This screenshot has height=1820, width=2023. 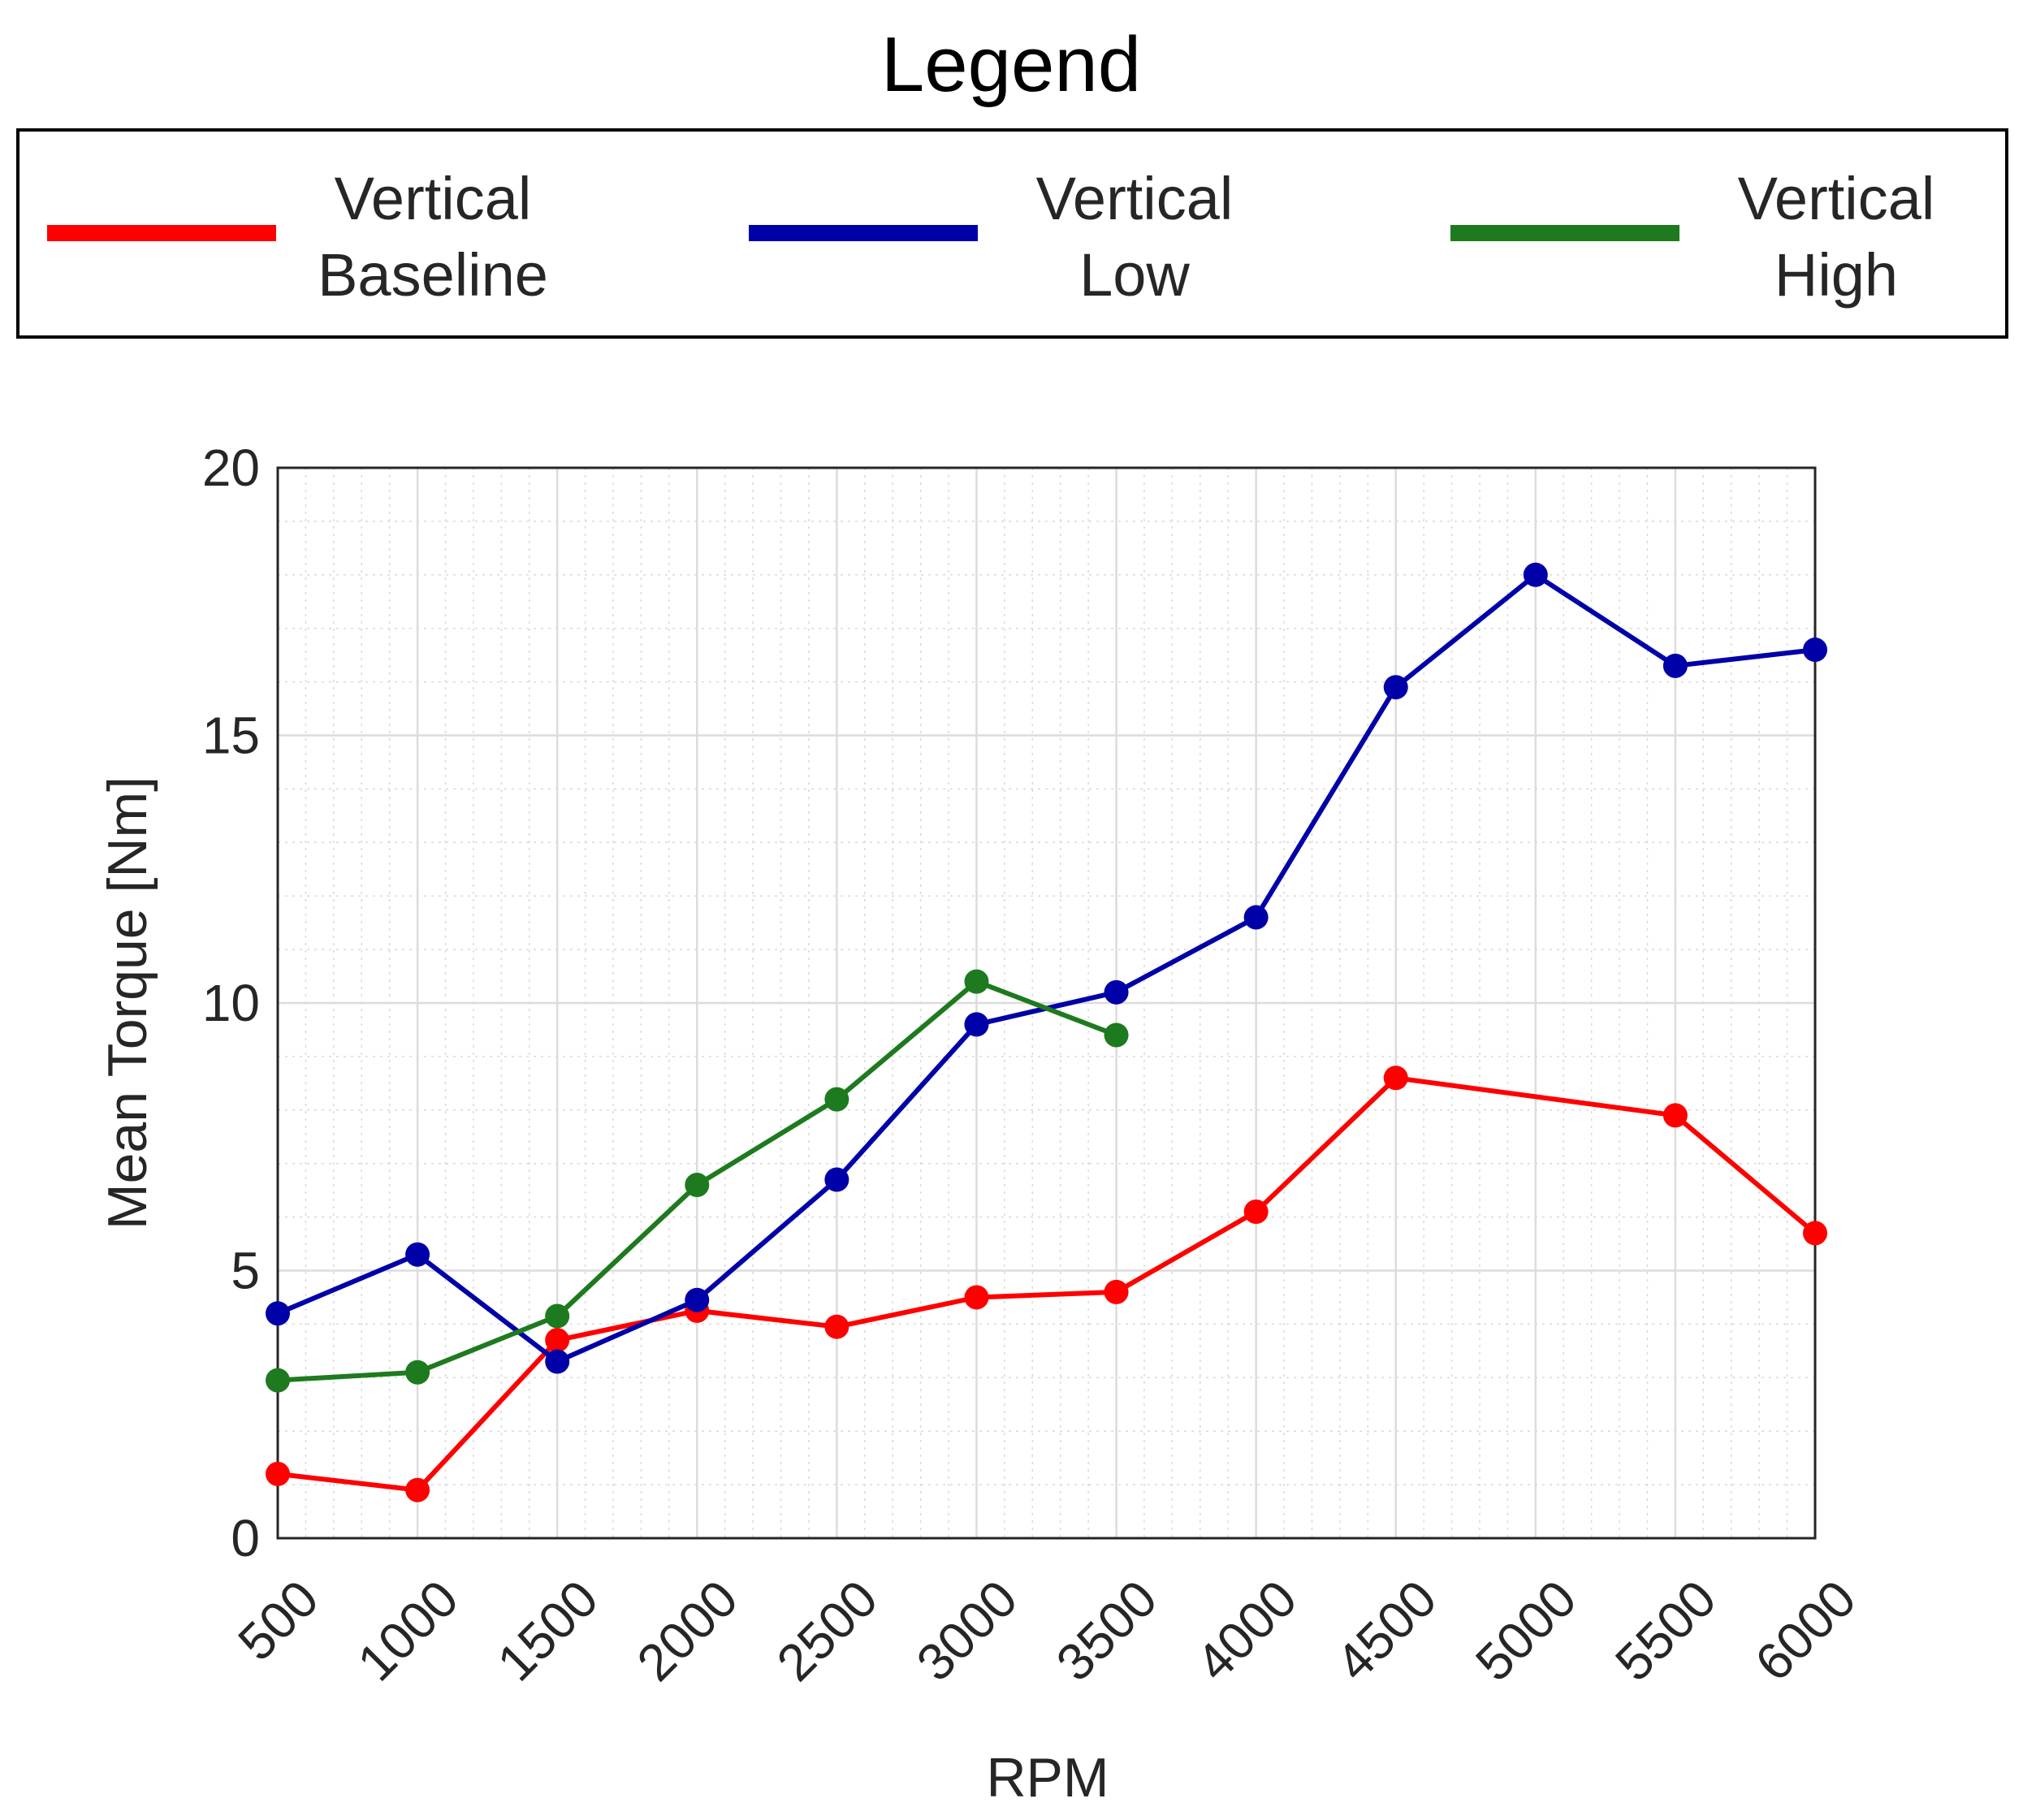 What do you see at coordinates (1047, 1778) in the screenshot?
I see `x-axis-label: RPM` at bounding box center [1047, 1778].